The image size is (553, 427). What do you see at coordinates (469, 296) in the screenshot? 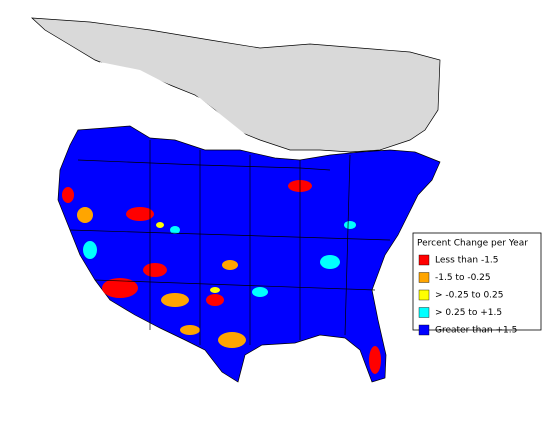
I see `legend-label: > -0.25 to 0.25` at bounding box center [469, 296].